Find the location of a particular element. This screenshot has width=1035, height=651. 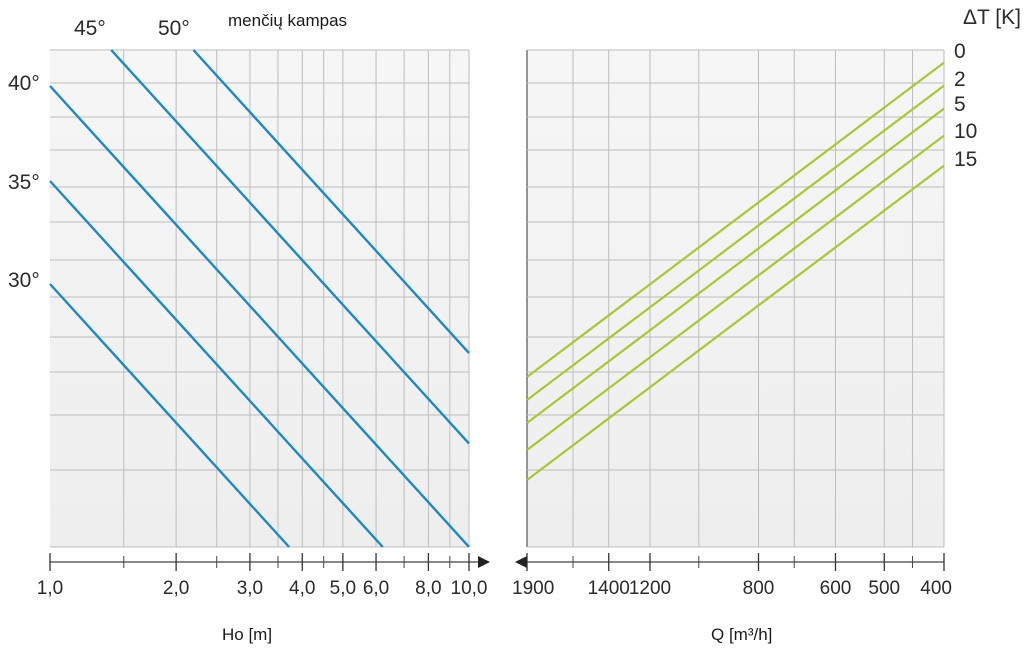

right-tick-label: 1200 is located at coordinates (650, 588).